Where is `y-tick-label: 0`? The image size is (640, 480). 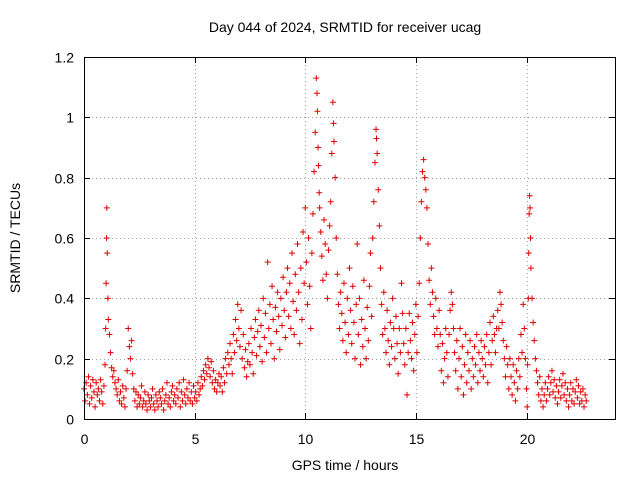 y-tick-label: 0 is located at coordinates (70, 420).